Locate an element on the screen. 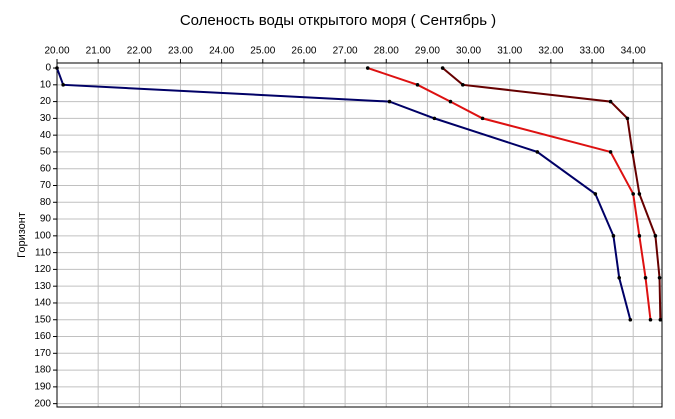 The width and height of the screenshot is (675, 419). x-tick-label: 29.00 is located at coordinates (427, 51).